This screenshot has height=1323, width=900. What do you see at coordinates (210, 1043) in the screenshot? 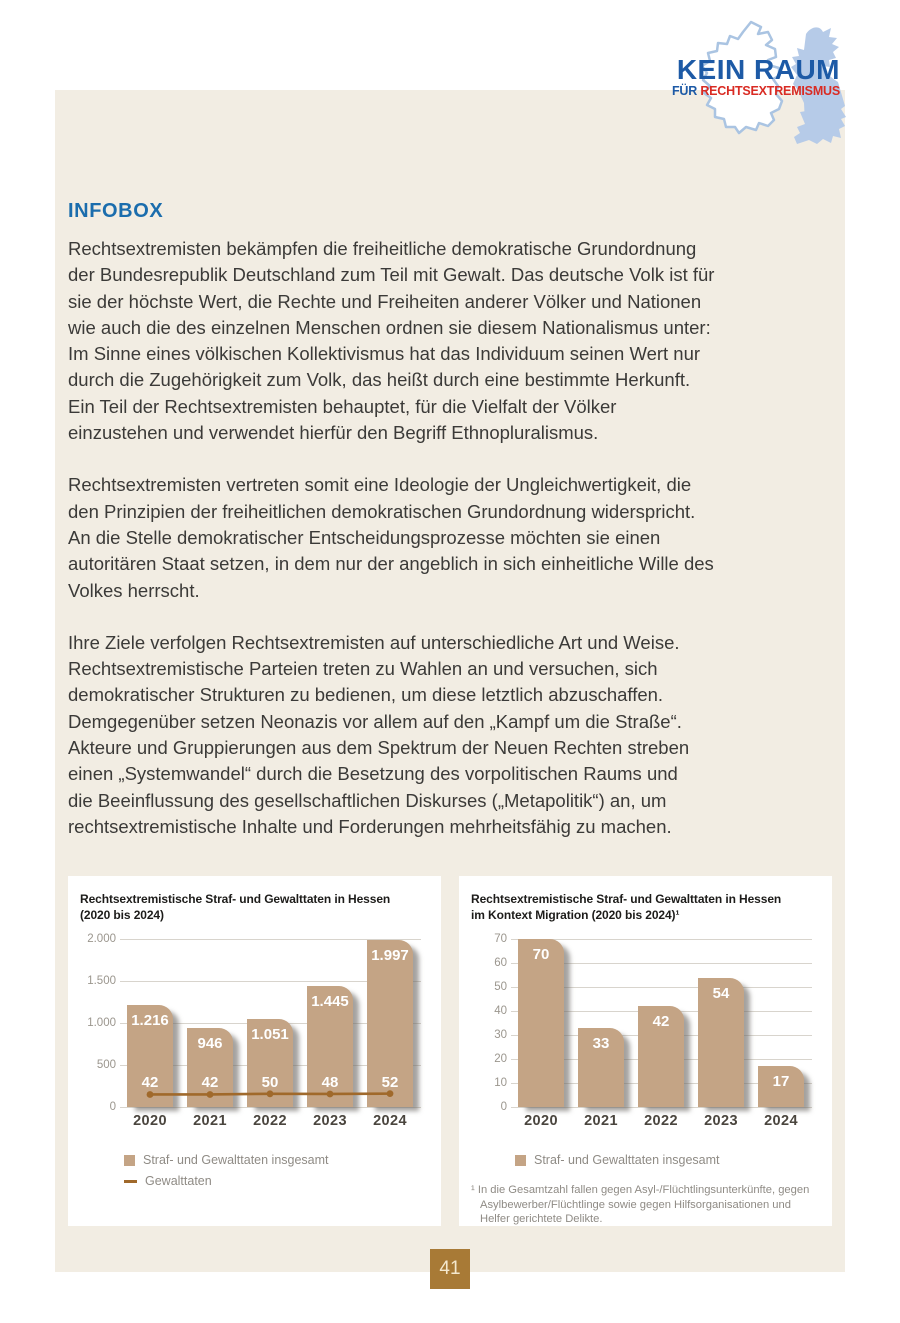
I see `bar-value-label: 946` at bounding box center [210, 1043].